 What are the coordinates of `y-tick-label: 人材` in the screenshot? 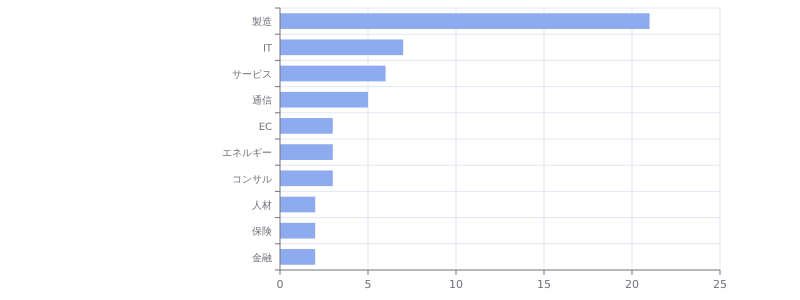 It's located at (262, 206).